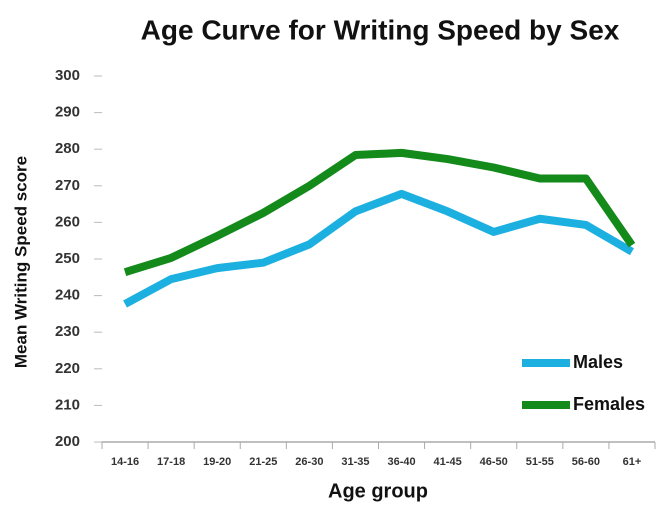 The image size is (657, 506). What do you see at coordinates (171, 462) in the screenshot?
I see `x-tick-label: 17-18` at bounding box center [171, 462].